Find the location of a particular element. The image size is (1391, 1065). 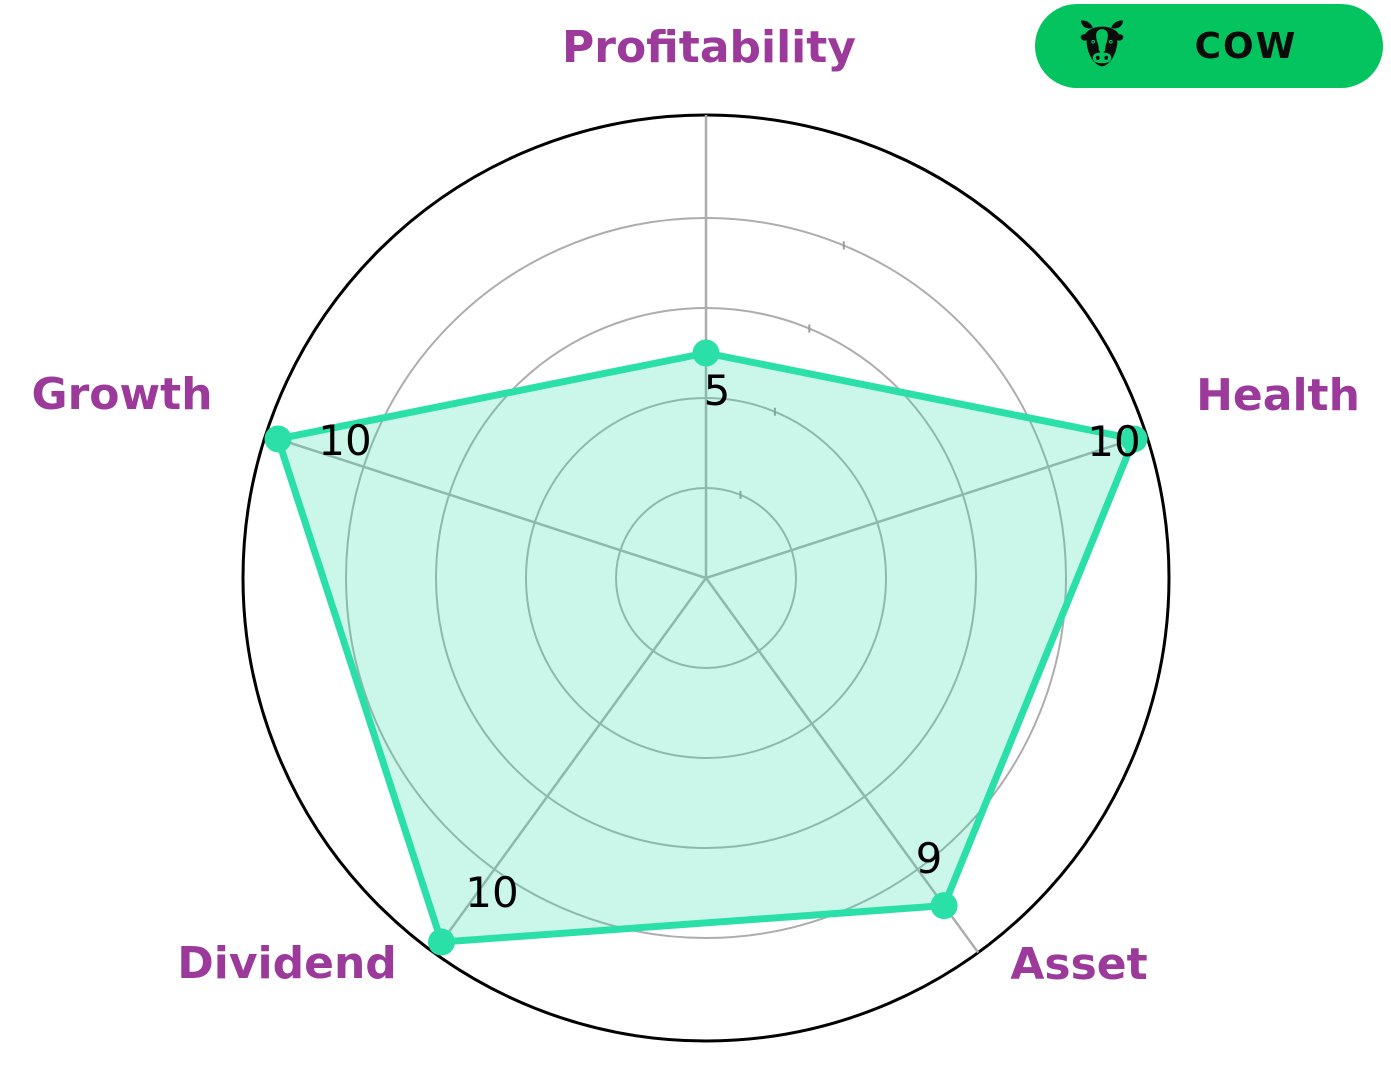

category-label-profitability: Profitability is located at coordinates (709, 47).